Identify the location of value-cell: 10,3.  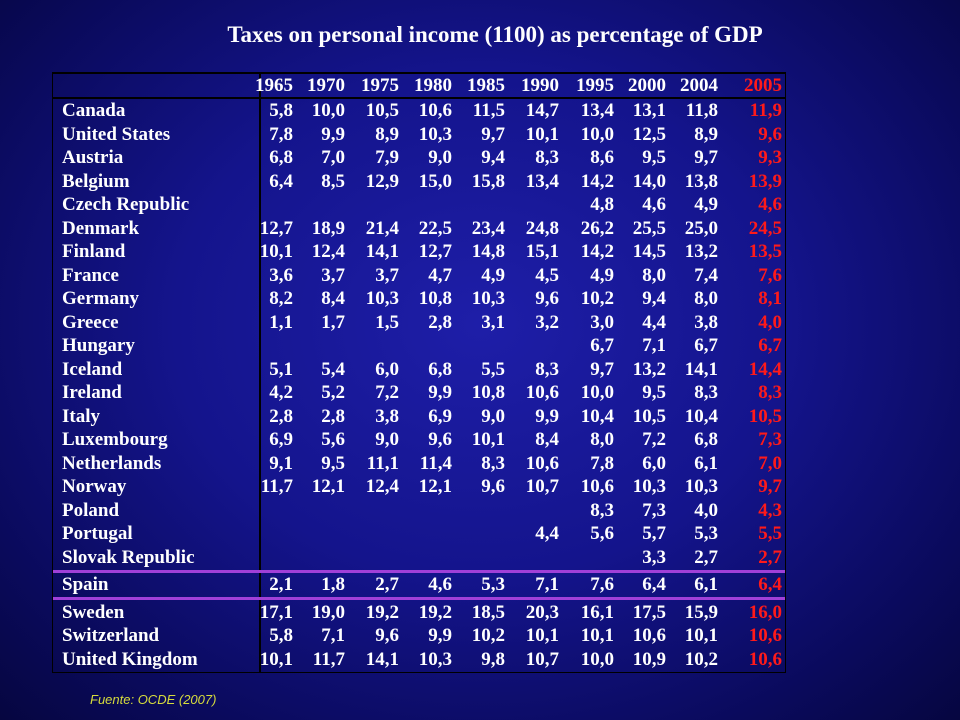
(435, 134).